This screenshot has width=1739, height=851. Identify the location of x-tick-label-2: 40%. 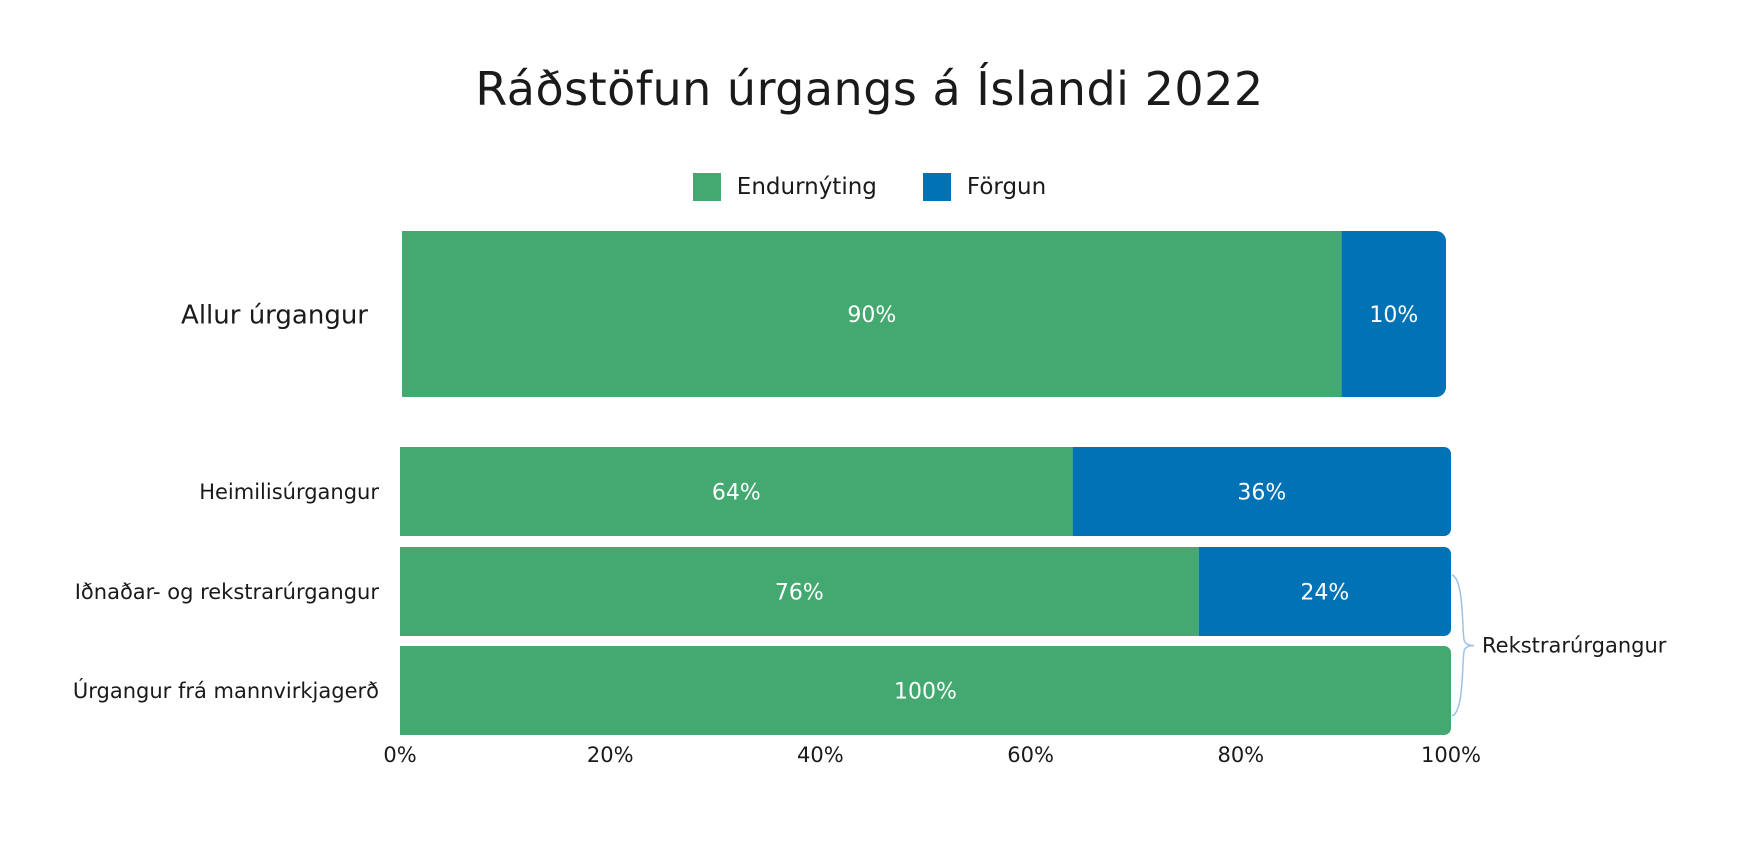
(820, 755).